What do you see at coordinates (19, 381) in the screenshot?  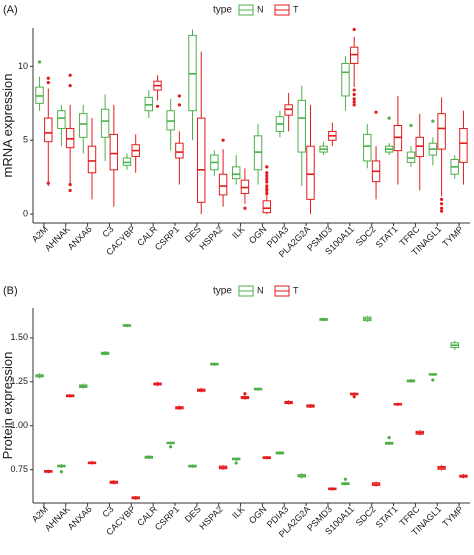 I see `y-tick-label: 1.25` at bounding box center [19, 381].